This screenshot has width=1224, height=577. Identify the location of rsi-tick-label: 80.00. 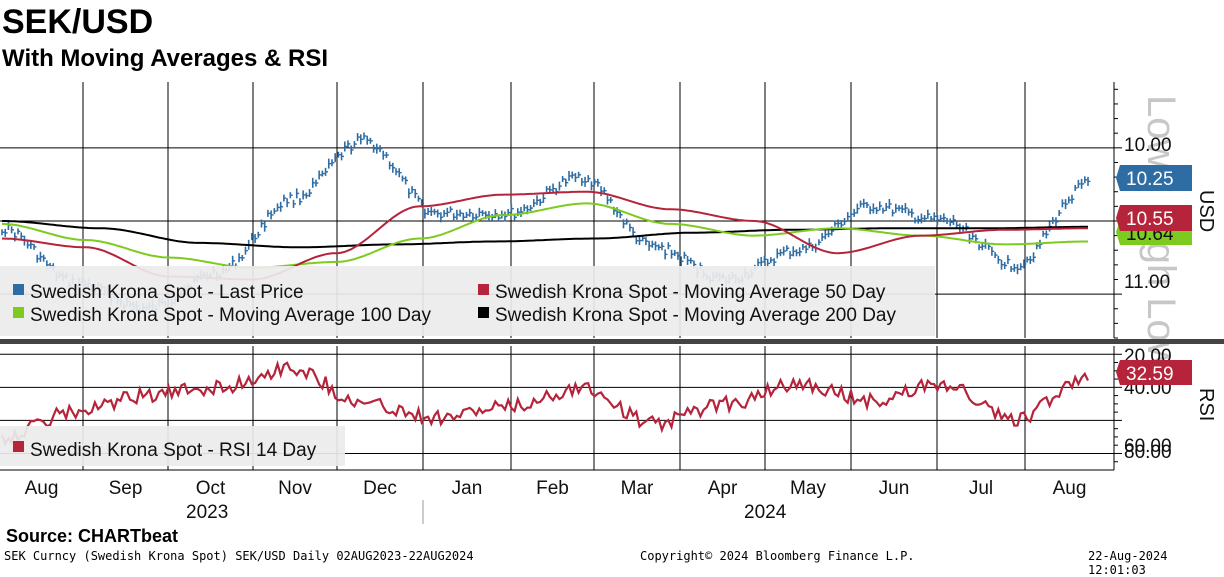
(1148, 452).